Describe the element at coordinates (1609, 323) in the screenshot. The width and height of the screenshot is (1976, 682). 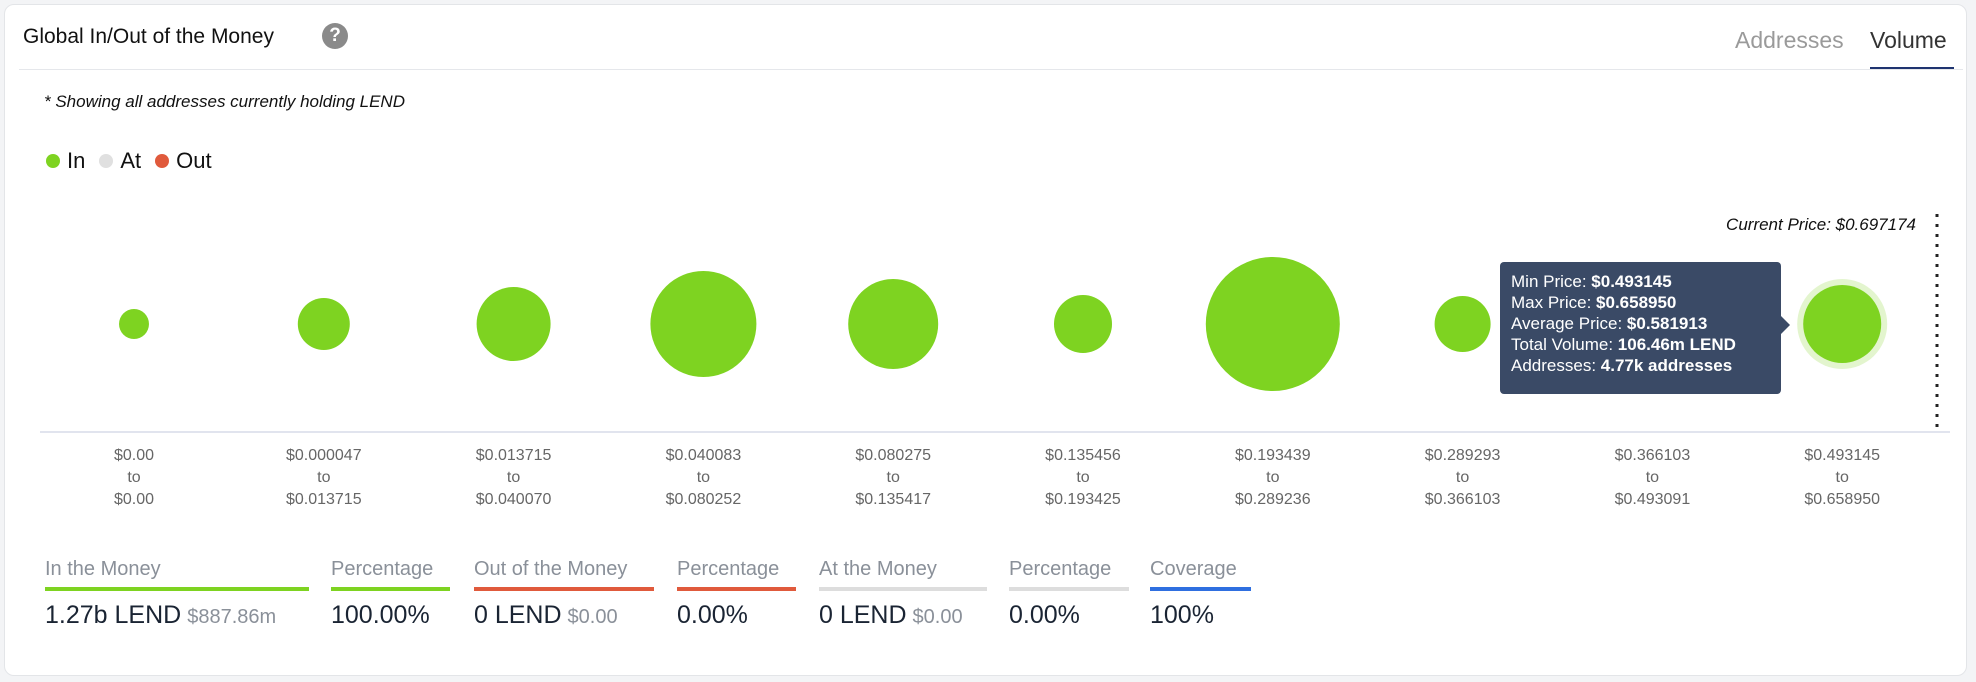
I see `tooltip-avg-price: Average Price: $0.581913` at that location.